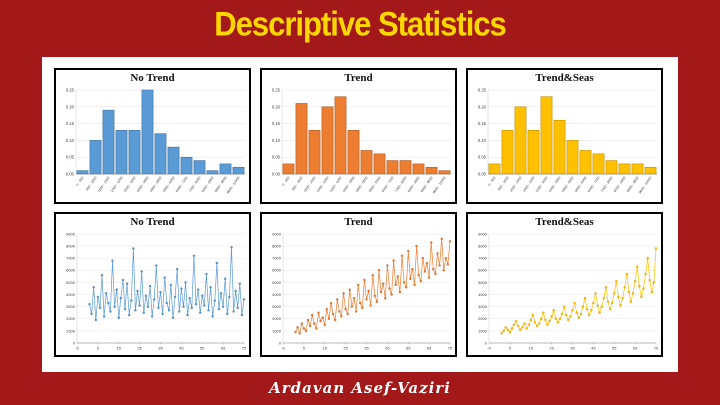 The height and width of the screenshot is (405, 720). Describe the element at coordinates (276, 174) in the screenshot. I see `svg-text: 0.00` at that location.